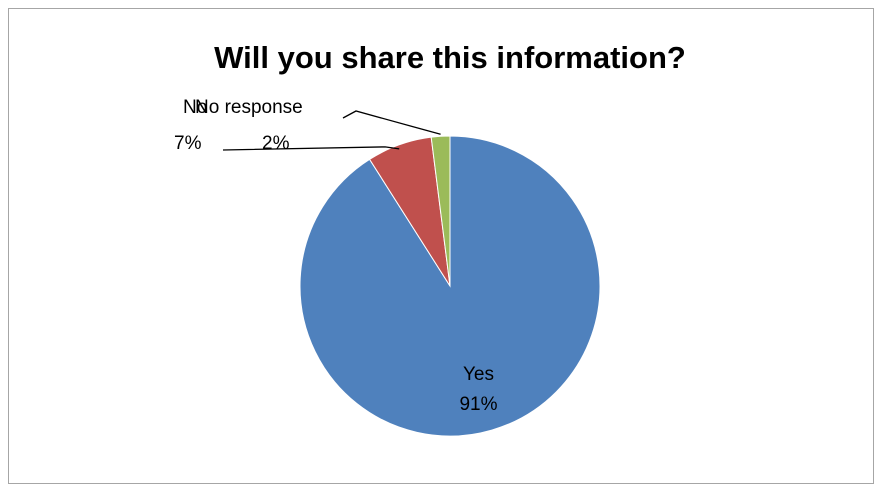 The width and height of the screenshot is (880, 486). I want to click on leader-line-no-response, so click(391, 122).